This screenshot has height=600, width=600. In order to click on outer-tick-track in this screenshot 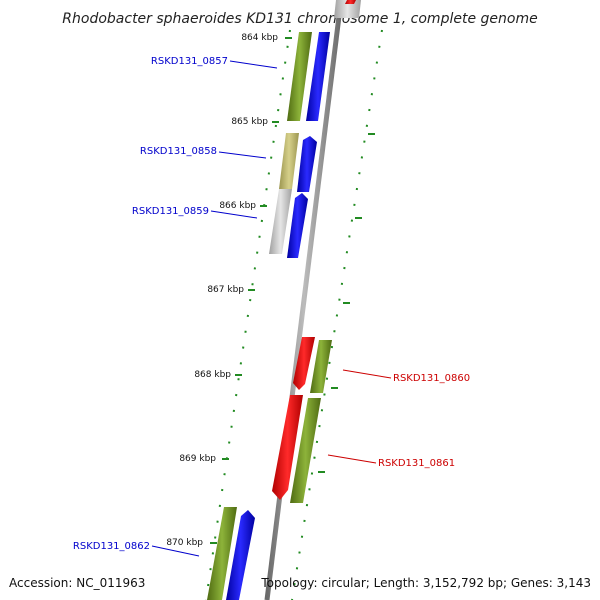, I will do `click(337, 314)`.